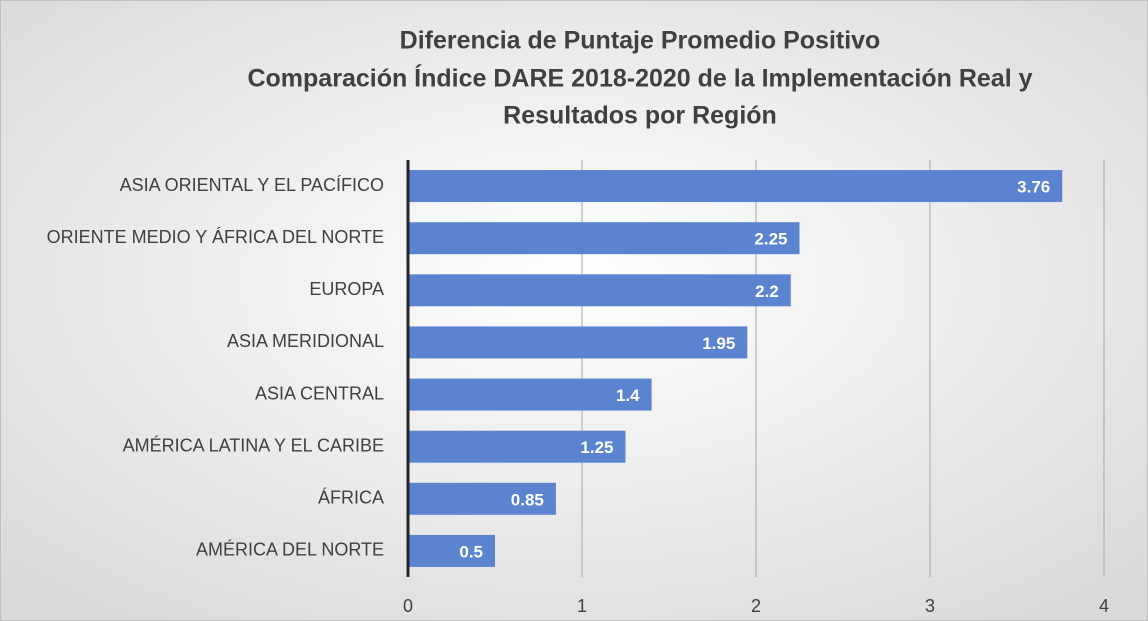 The height and width of the screenshot is (621, 1148). Describe the element at coordinates (253, 445) in the screenshot. I see `y-tick-label: AMÉRICA LATINA Y EL CARIBE` at that location.